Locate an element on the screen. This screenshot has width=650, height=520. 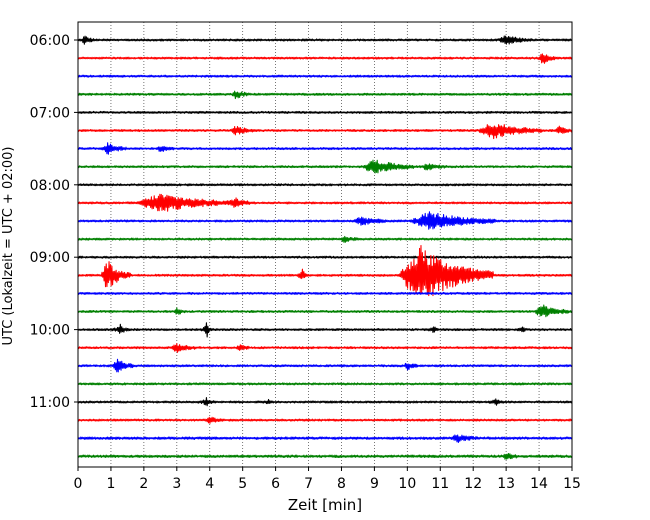
x-tick-label: 12 is located at coordinates (473, 484).